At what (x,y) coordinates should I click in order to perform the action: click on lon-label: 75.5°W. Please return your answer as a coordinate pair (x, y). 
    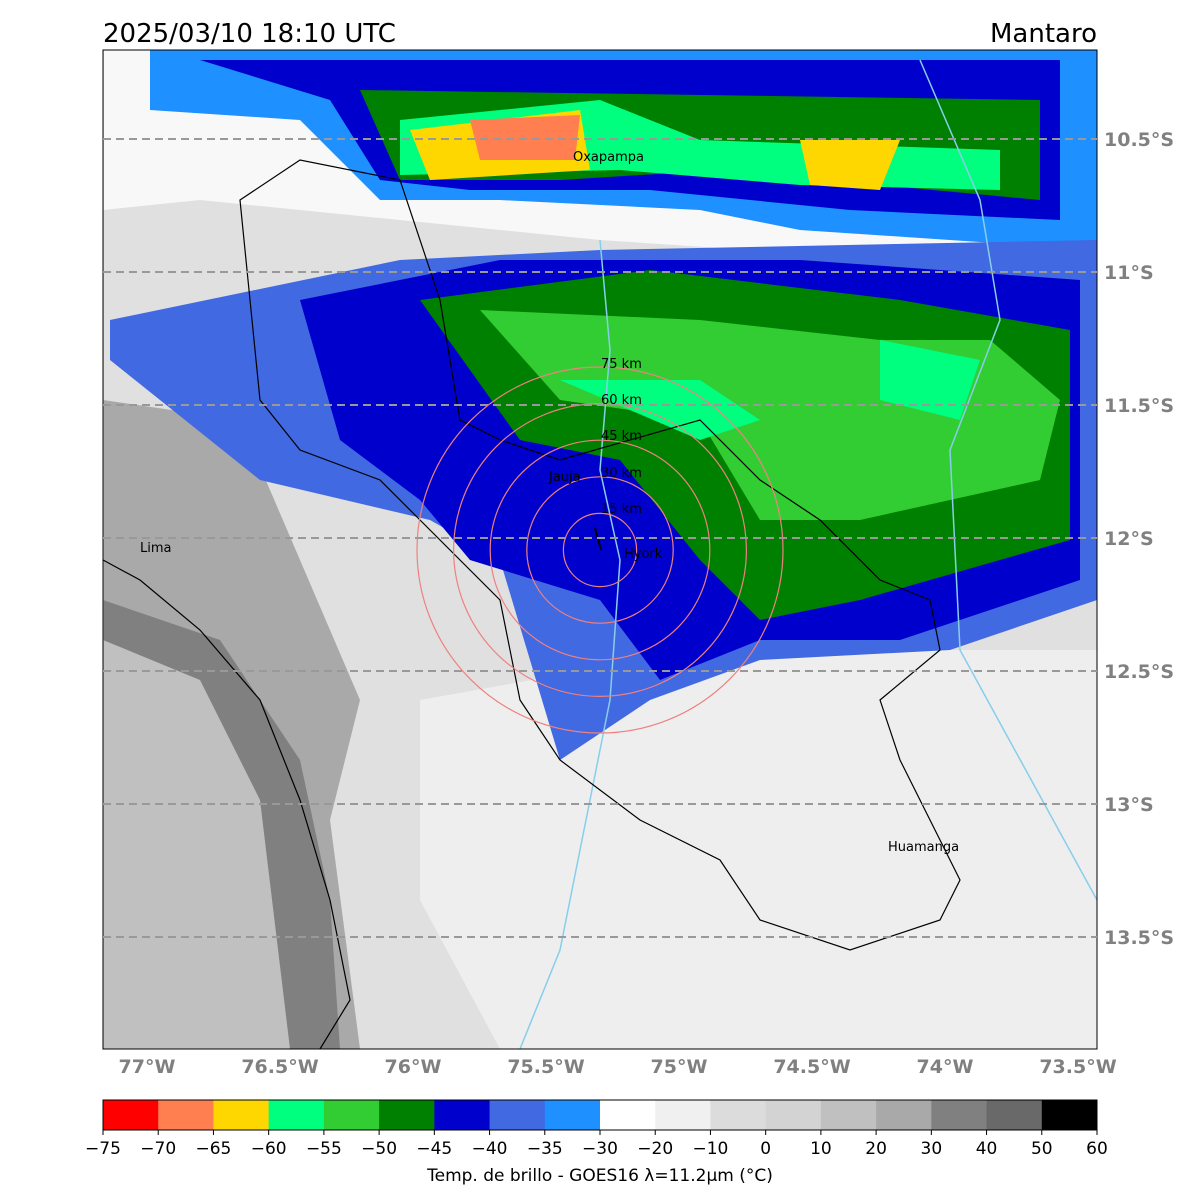
    Looking at the image, I should click on (545, 1067).